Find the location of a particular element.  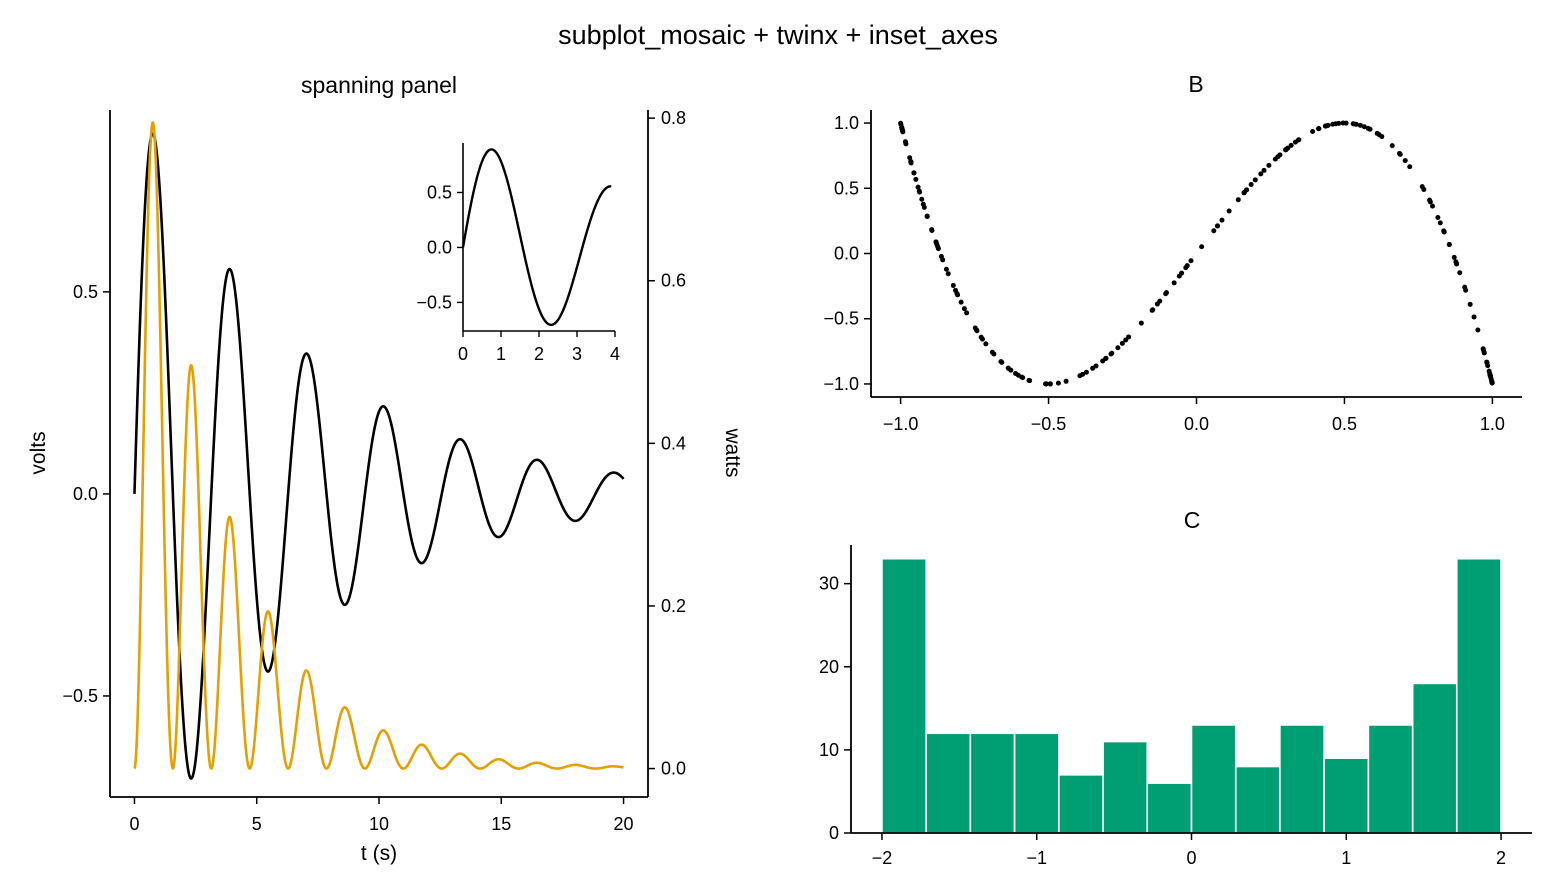

panel-c-ytick-label: 30 is located at coordinates (829, 584).